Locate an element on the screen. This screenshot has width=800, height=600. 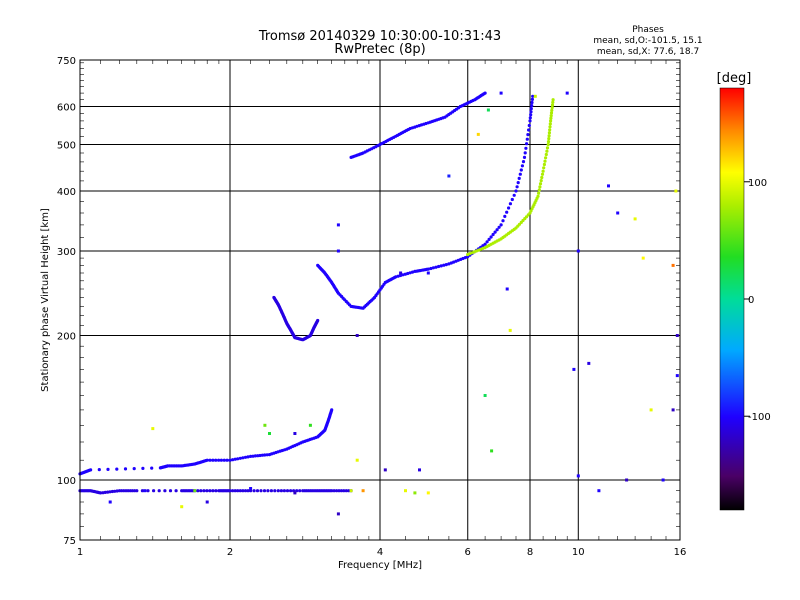
chart-title: Tromsø 20140329 10:30:00-10:31:43 is located at coordinates (379, 36).